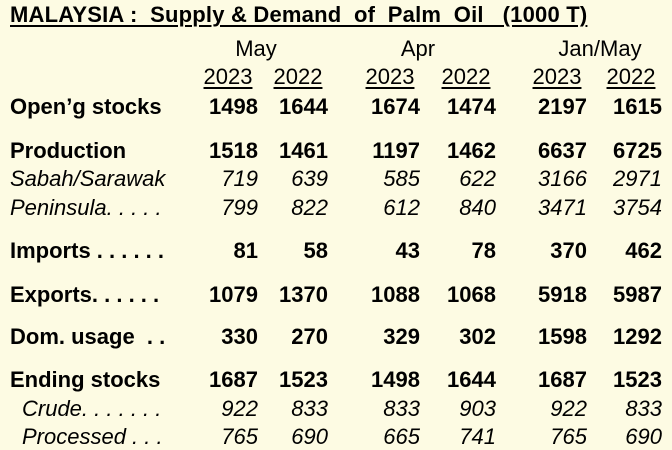  Describe the element at coordinates (477, 336) in the screenshot. I see `table-cell: 302` at that location.